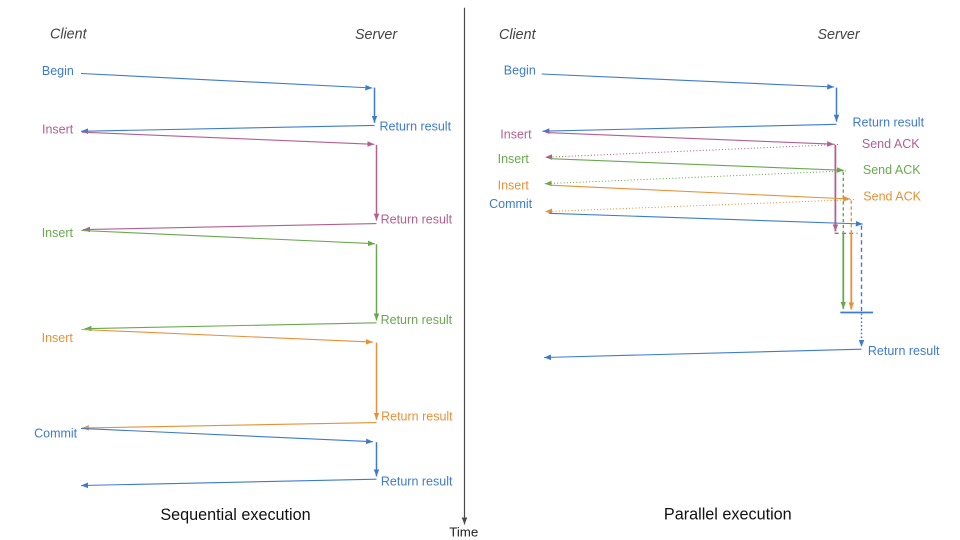 The width and height of the screenshot is (960, 540). What do you see at coordinates (235, 515) in the screenshot?
I see `svg-text: Sequential execution` at bounding box center [235, 515].